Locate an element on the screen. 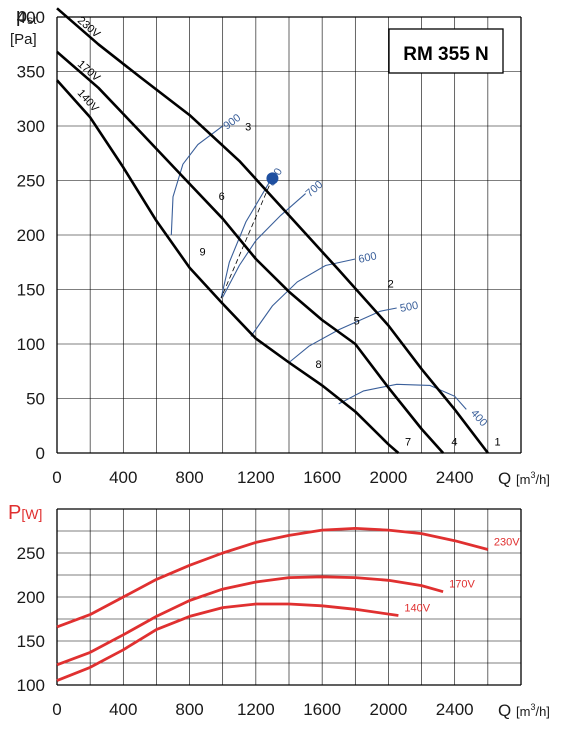 This screenshot has width=576, height=744. top-y-tick-label: 350 is located at coordinates (31, 72).